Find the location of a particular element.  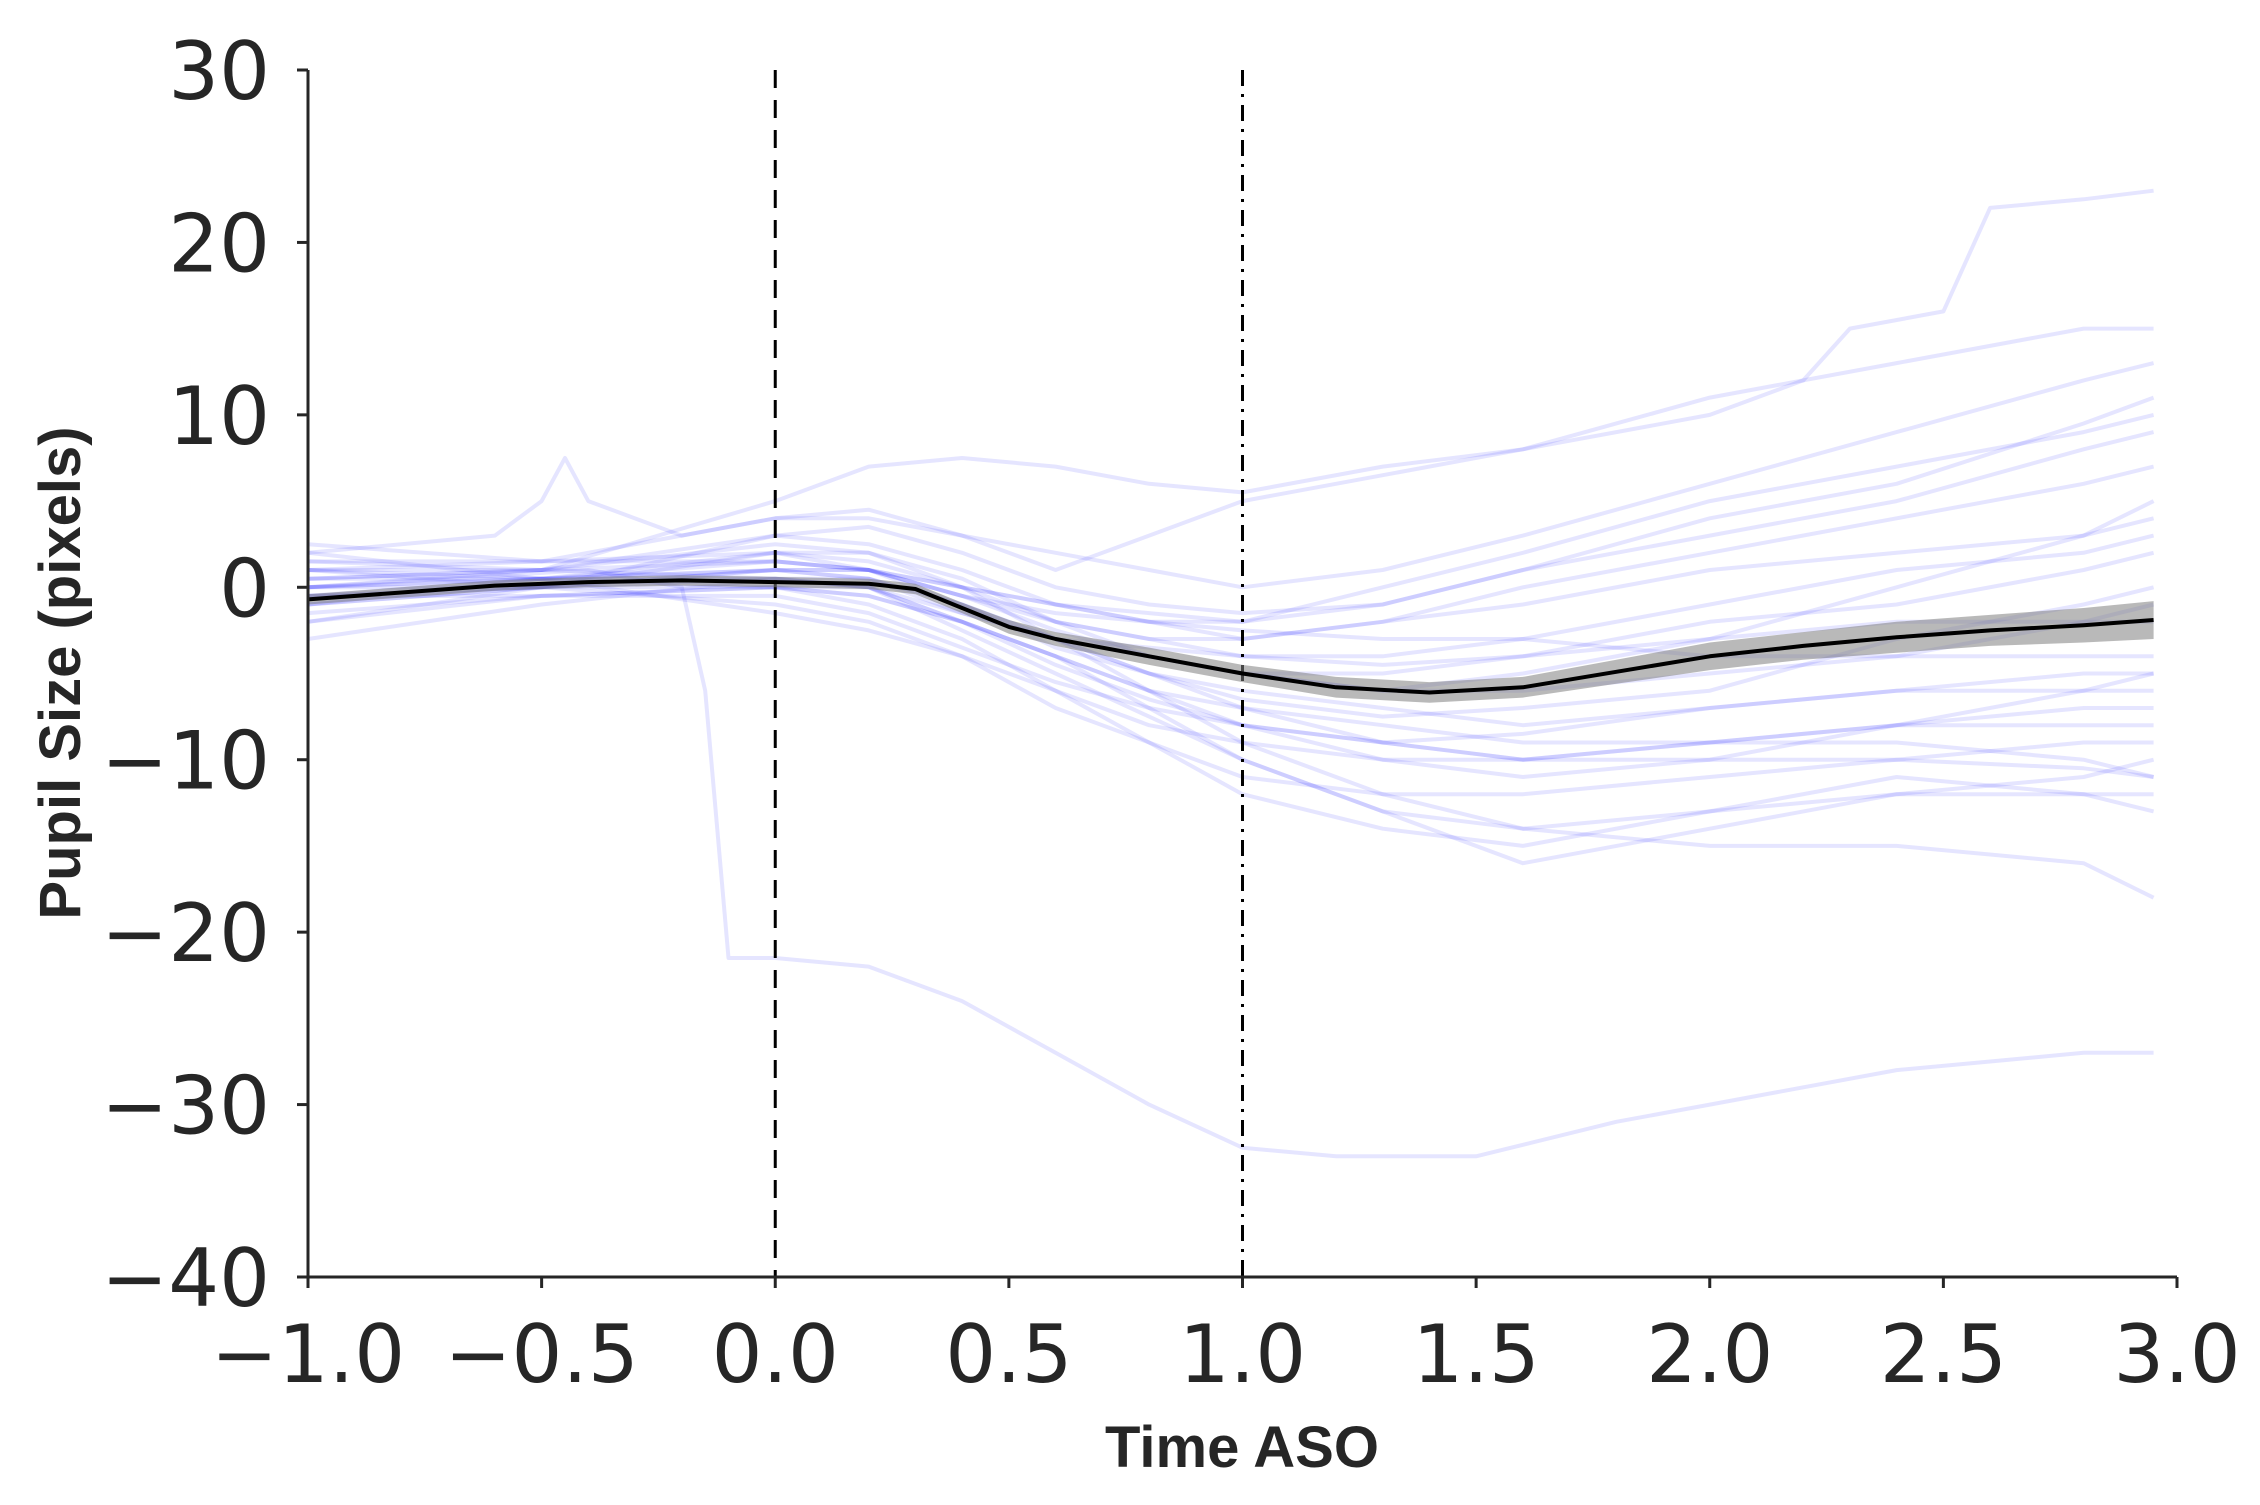

x-tick-label: −0.5 is located at coordinates (541, 1354).